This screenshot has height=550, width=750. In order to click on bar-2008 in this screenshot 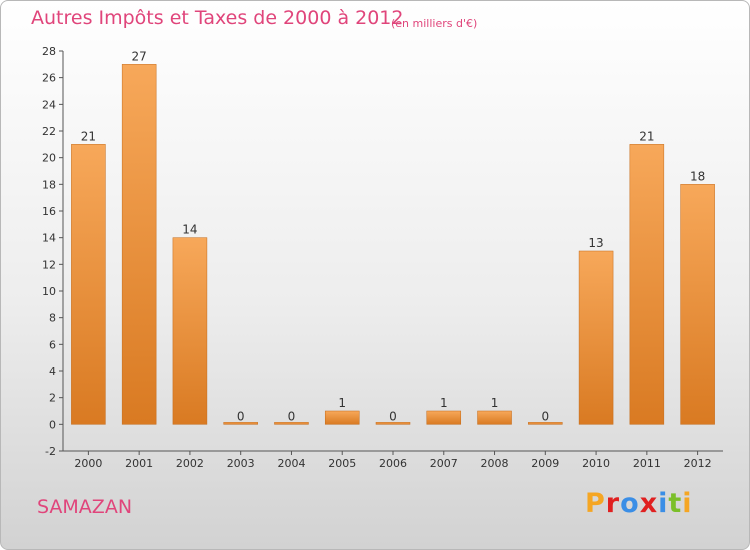, I will do `click(494, 417)`.